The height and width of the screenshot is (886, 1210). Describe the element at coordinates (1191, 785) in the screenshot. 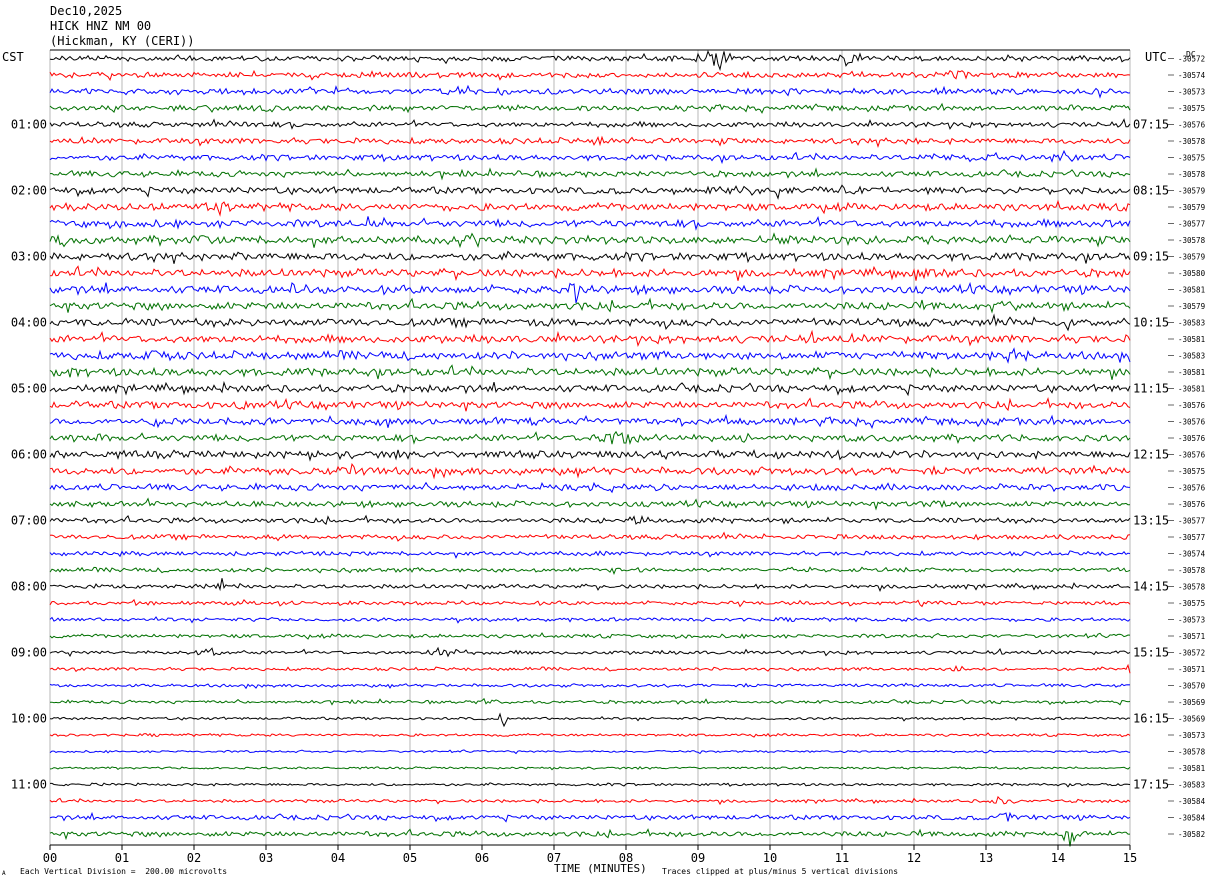

I see `row-offset-label: -30583` at that location.